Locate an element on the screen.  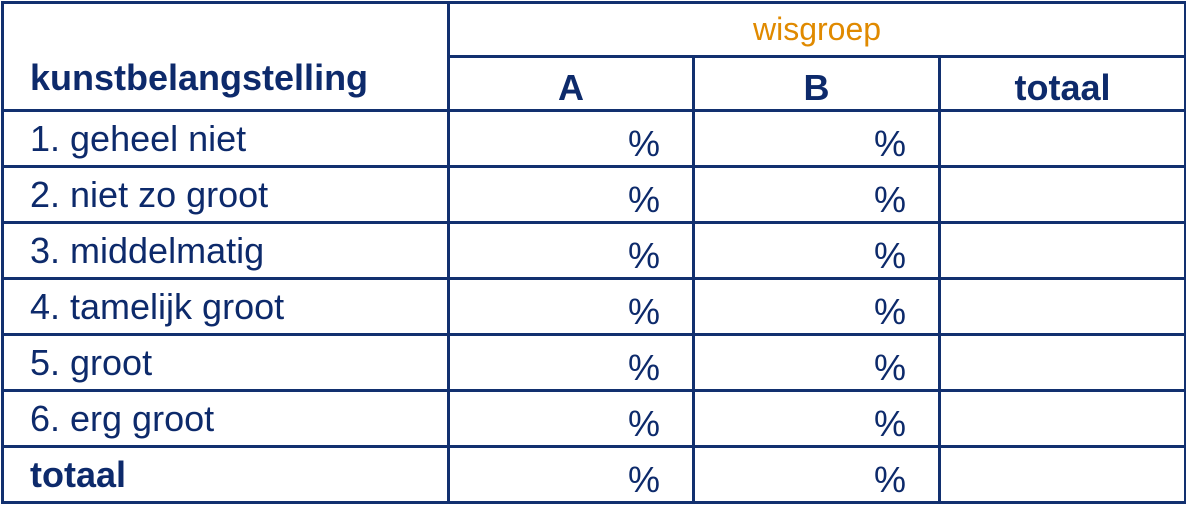
header-row: A B totaal is located at coordinates (594, 83).